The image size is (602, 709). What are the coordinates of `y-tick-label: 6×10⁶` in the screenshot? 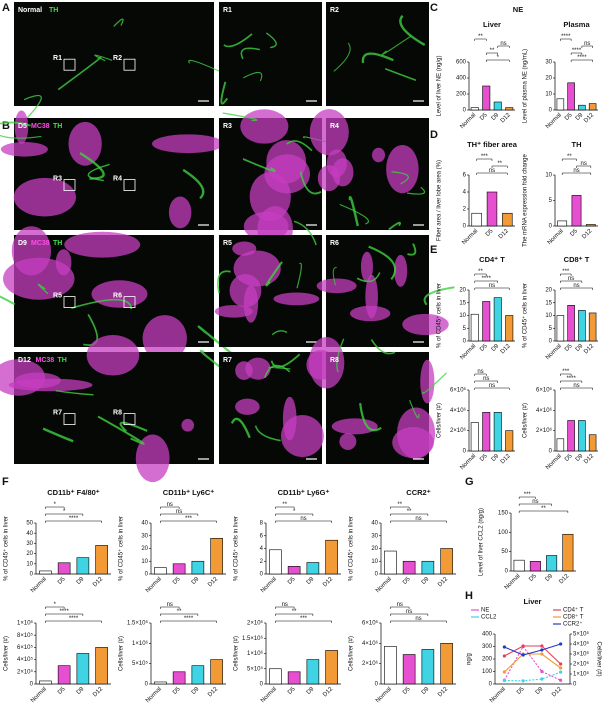 It's located at (544, 390).